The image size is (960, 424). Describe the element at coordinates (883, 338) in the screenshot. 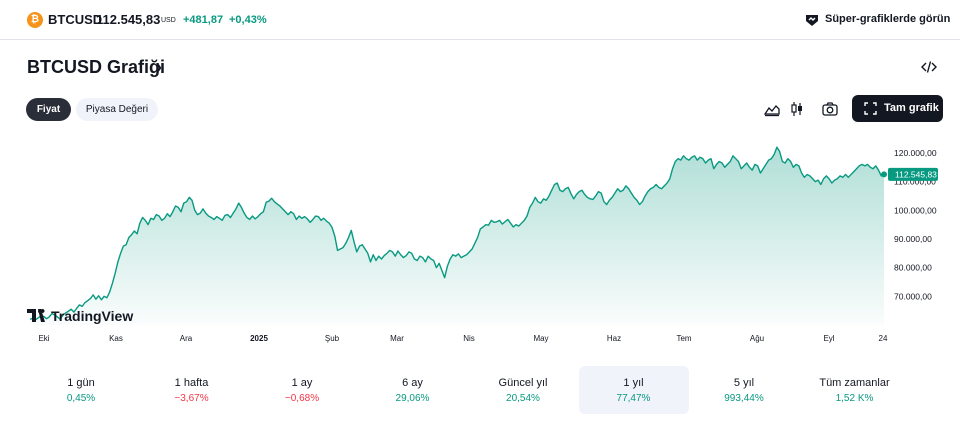

I see `x-tick-label: 24` at that location.